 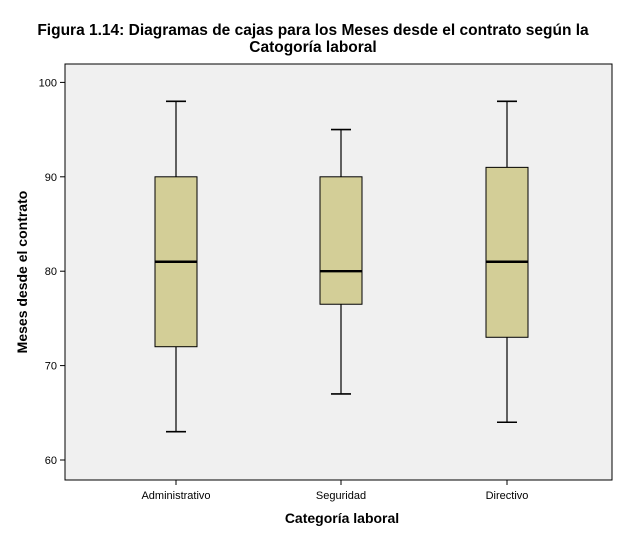 I want to click on y-axis-label: Meses desde el contrato, so click(x=22, y=272).